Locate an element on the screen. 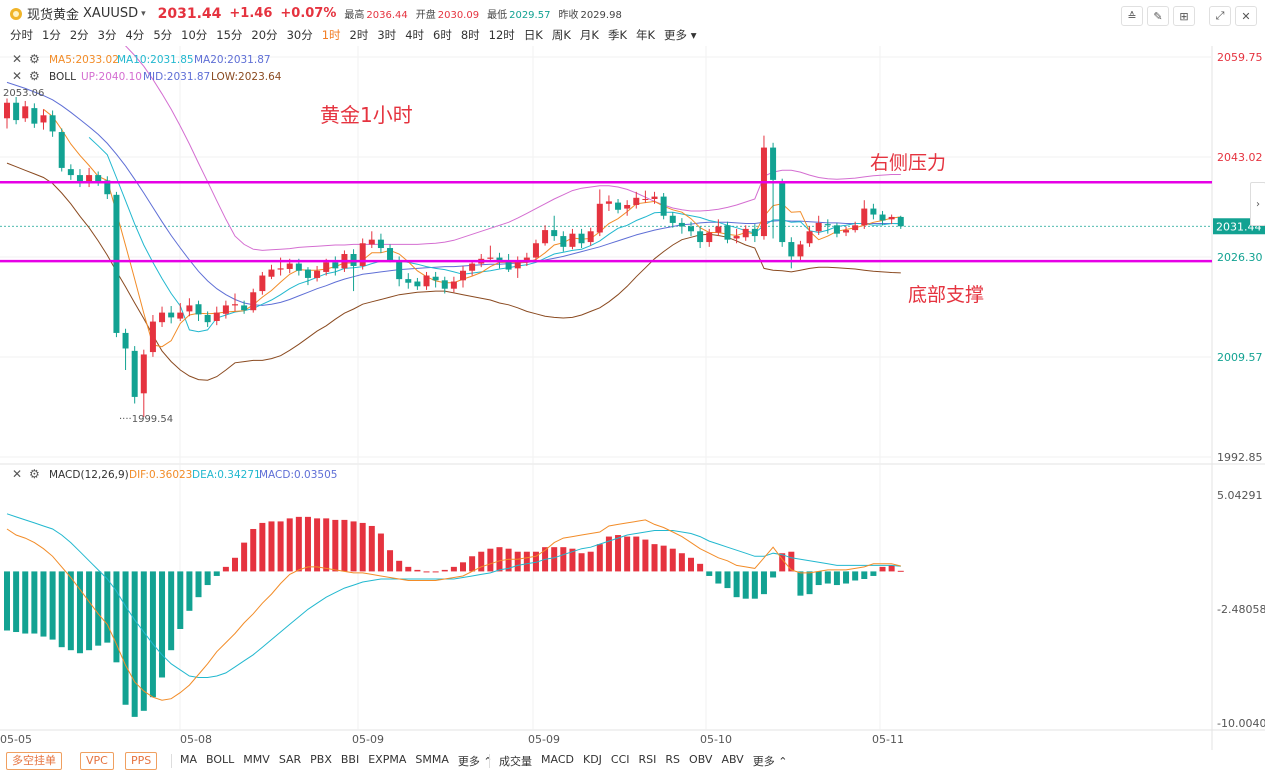  period-tab: 4分 is located at coordinates (135, 35).